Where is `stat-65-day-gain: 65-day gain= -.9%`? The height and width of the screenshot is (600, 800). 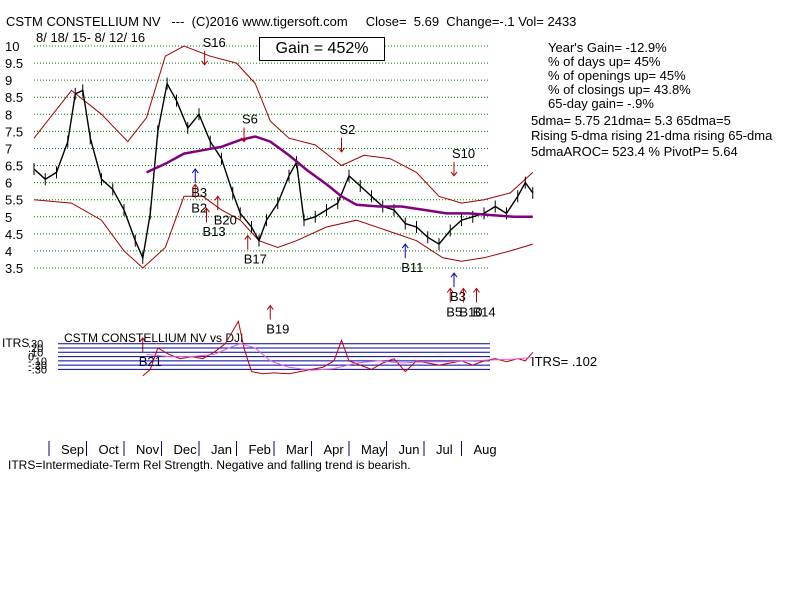 stat-65-day-gain: 65-day gain= -.9% is located at coordinates (601, 103).